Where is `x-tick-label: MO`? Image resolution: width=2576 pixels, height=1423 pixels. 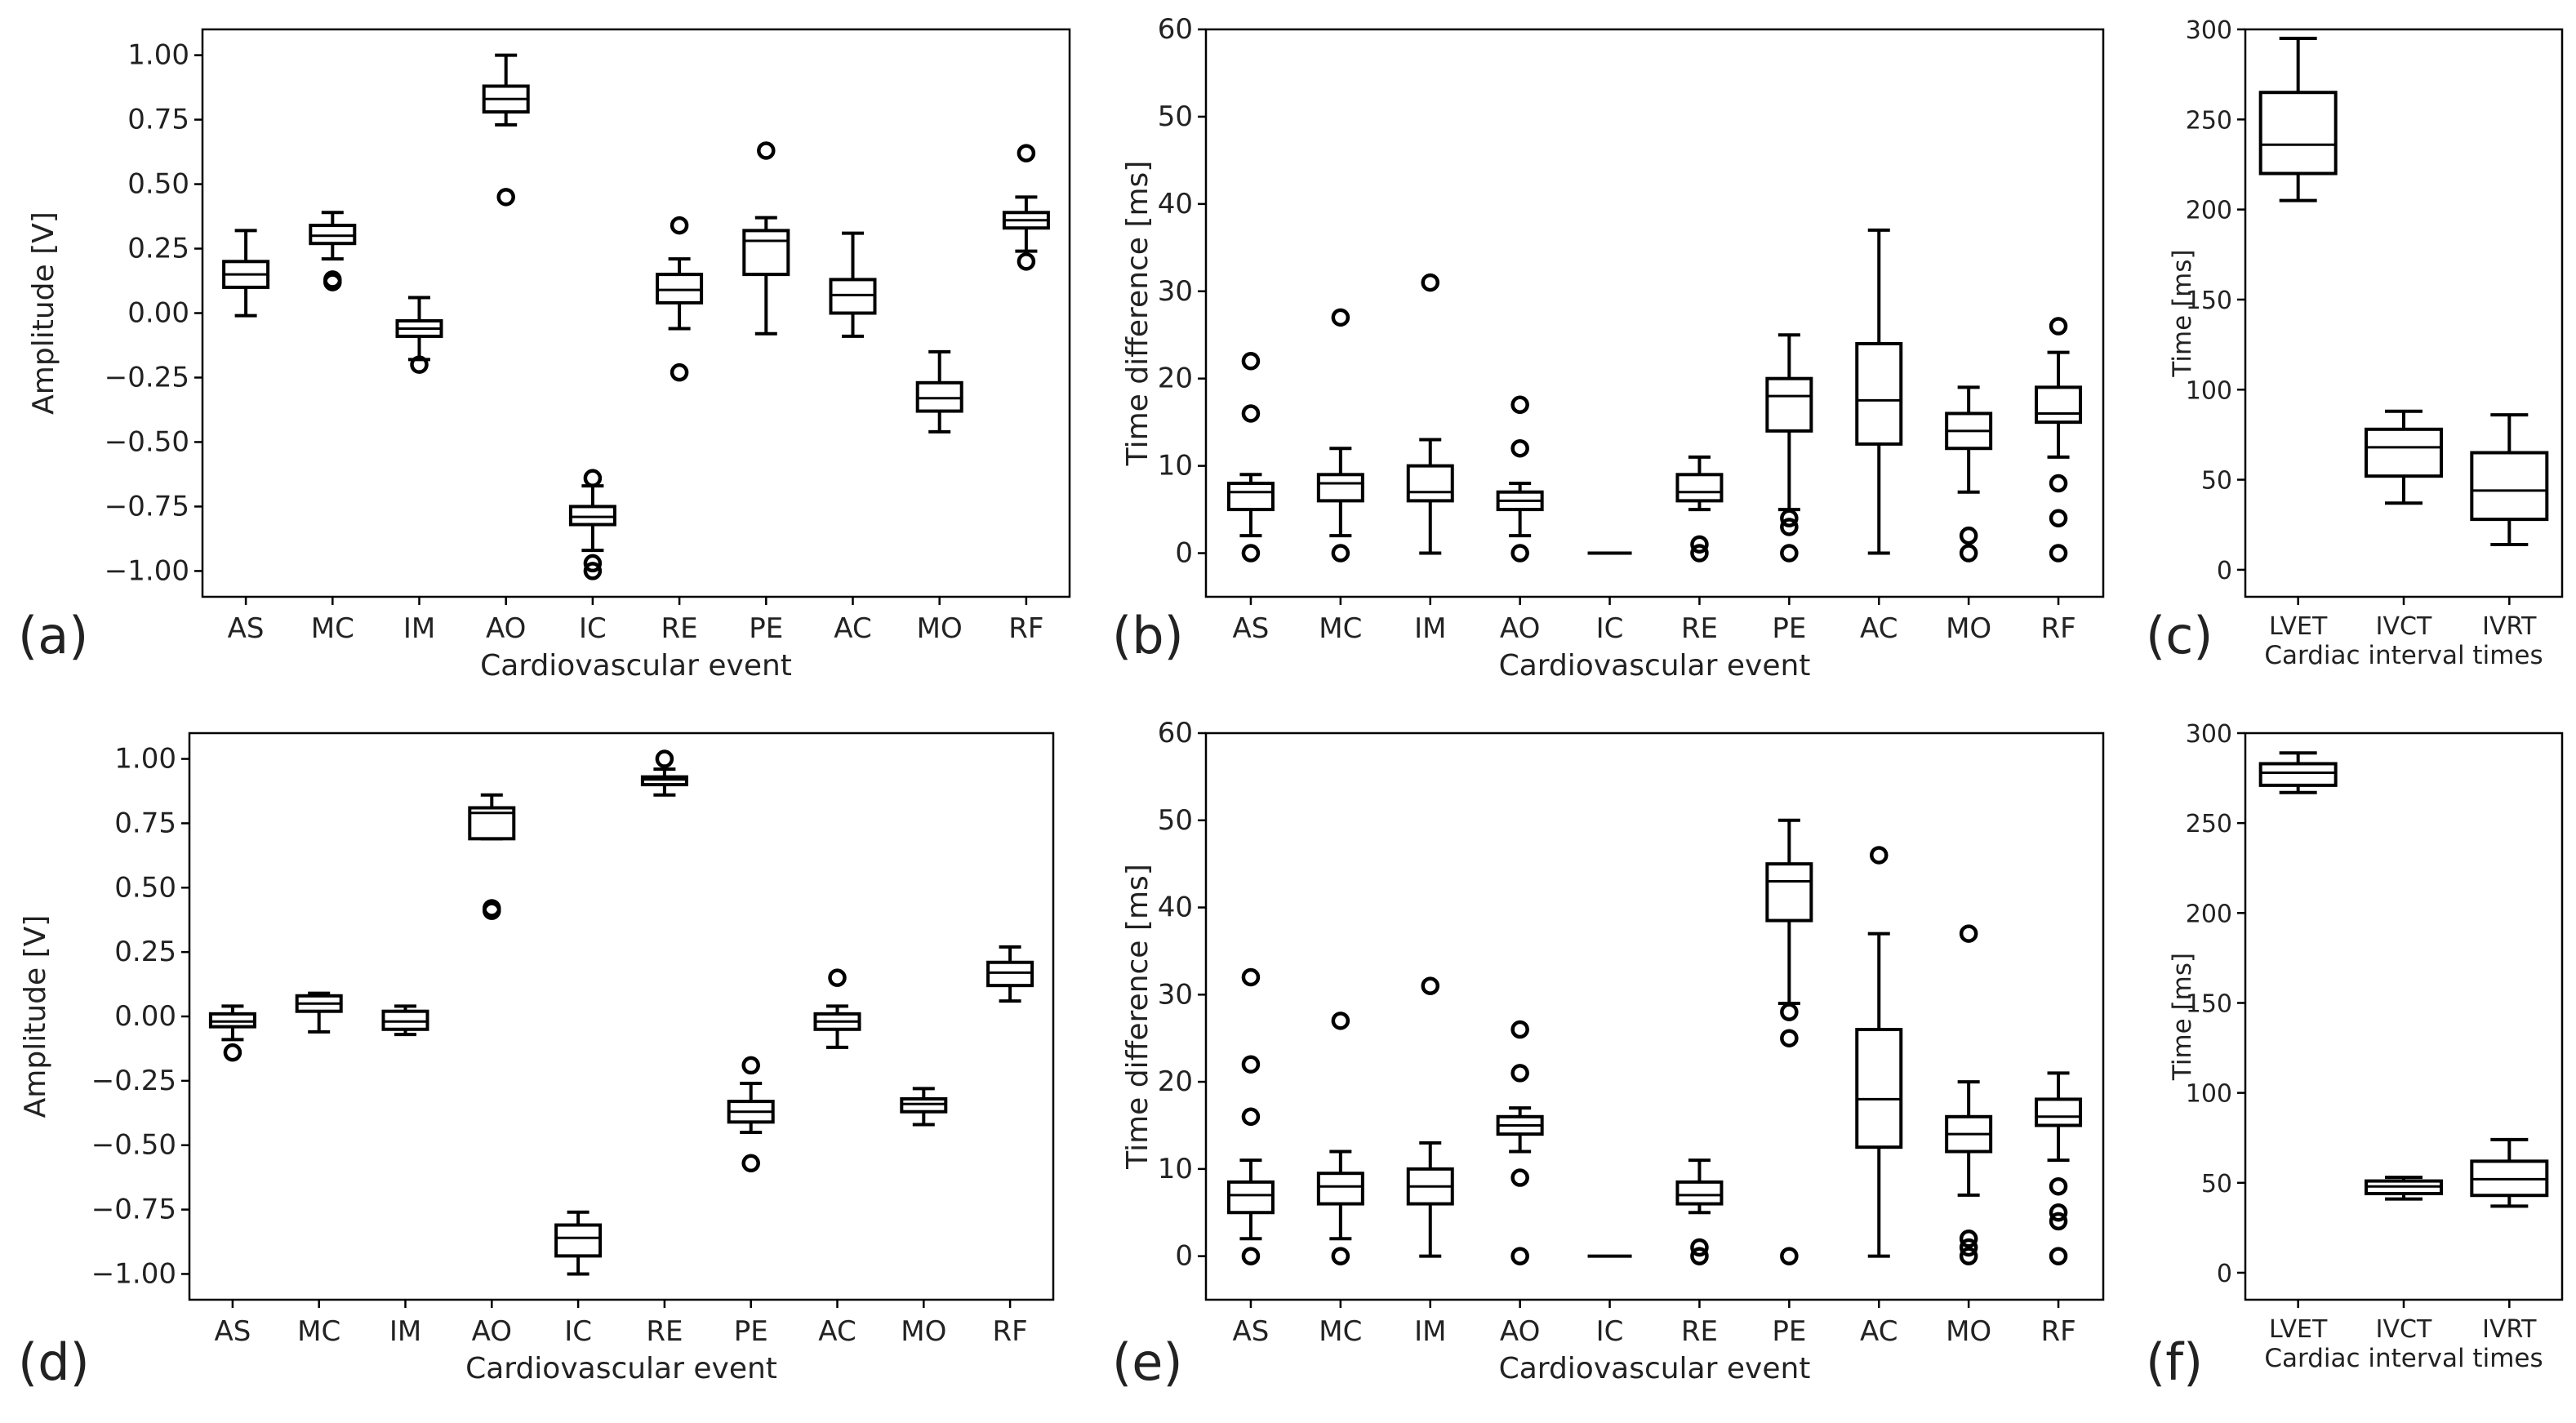 x-tick-label: MO is located at coordinates (1969, 1331).